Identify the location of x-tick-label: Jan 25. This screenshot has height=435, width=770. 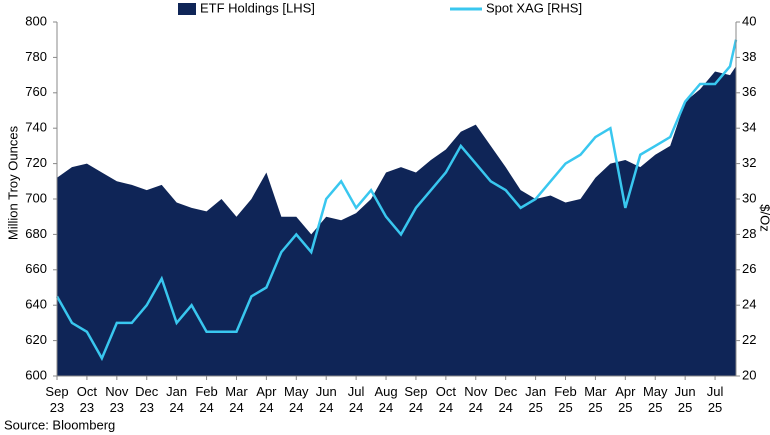
(536, 399).